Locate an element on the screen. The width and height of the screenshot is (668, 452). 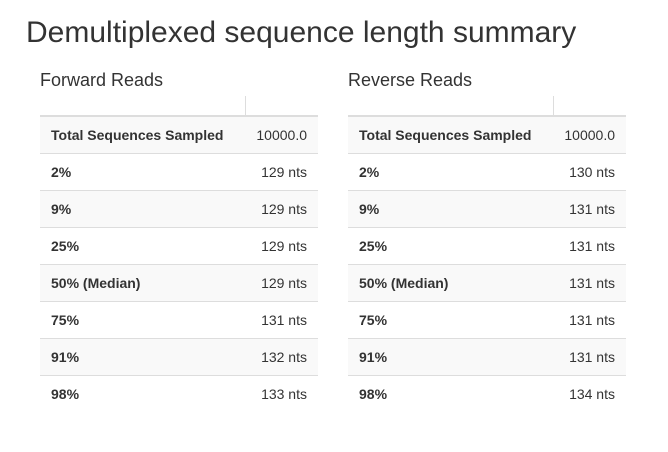
table-row: 2% 129 nts is located at coordinates (179, 172).